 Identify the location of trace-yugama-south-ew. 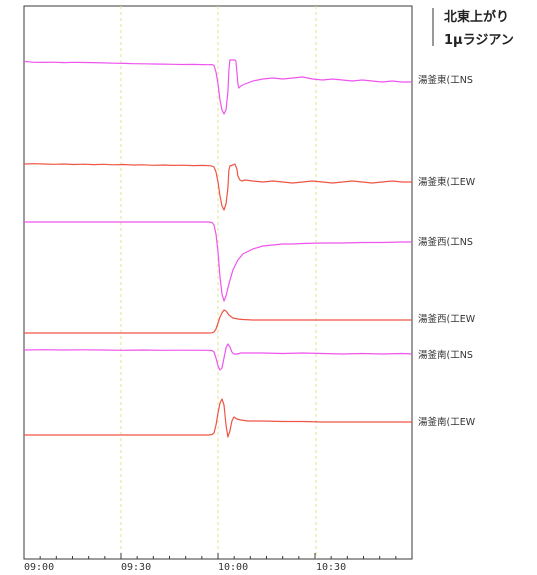
(218, 418).